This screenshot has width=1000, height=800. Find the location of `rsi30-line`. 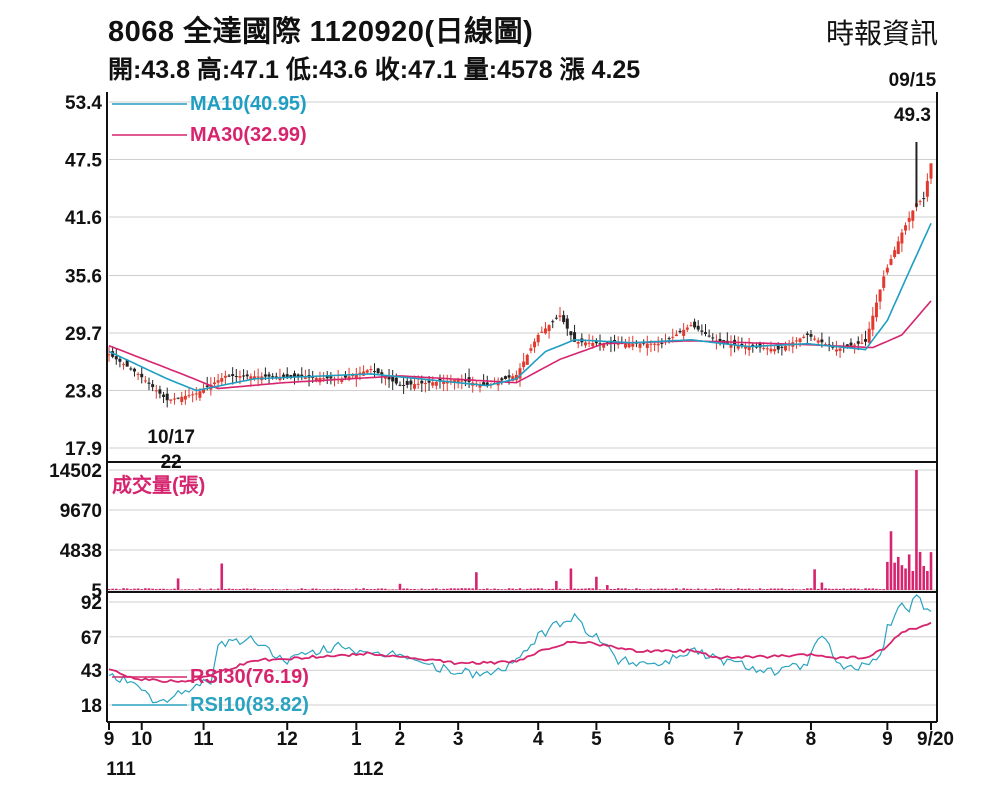

rsi30-line is located at coordinates (520, 652).